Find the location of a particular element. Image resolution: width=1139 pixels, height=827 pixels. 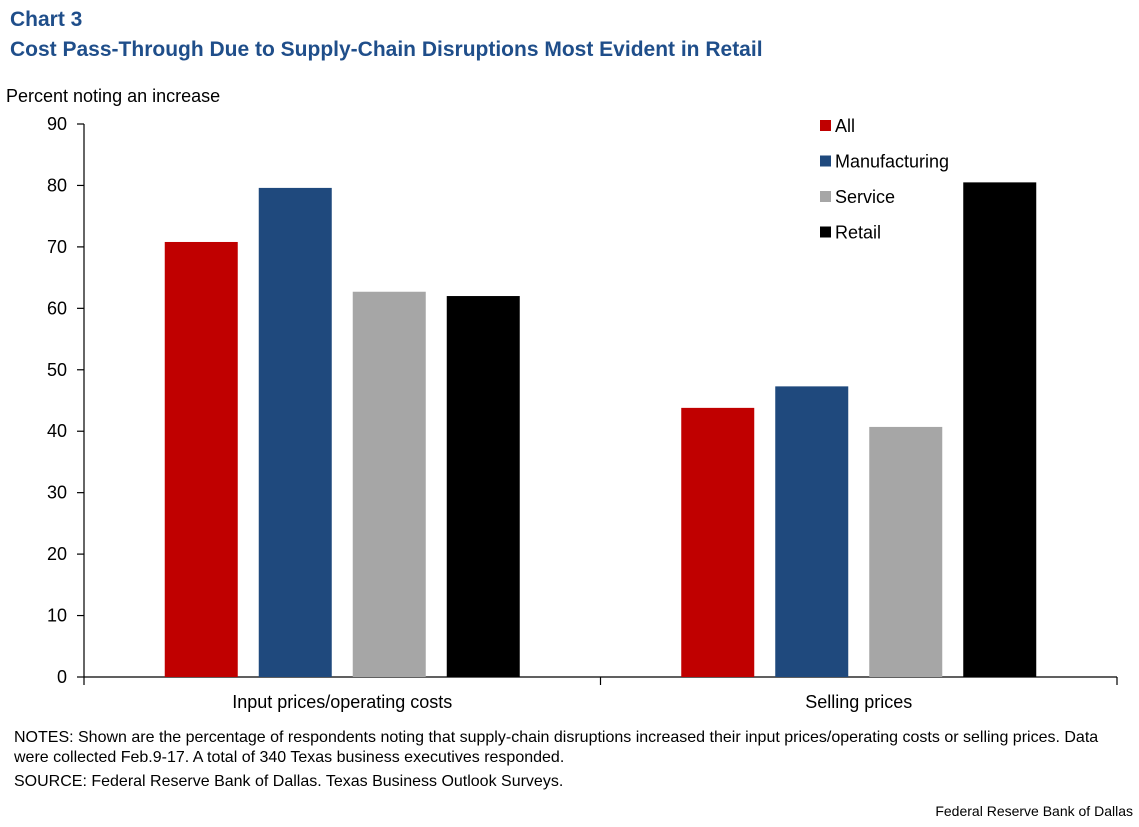

legend-swatch-manufacturing is located at coordinates (825, 161).